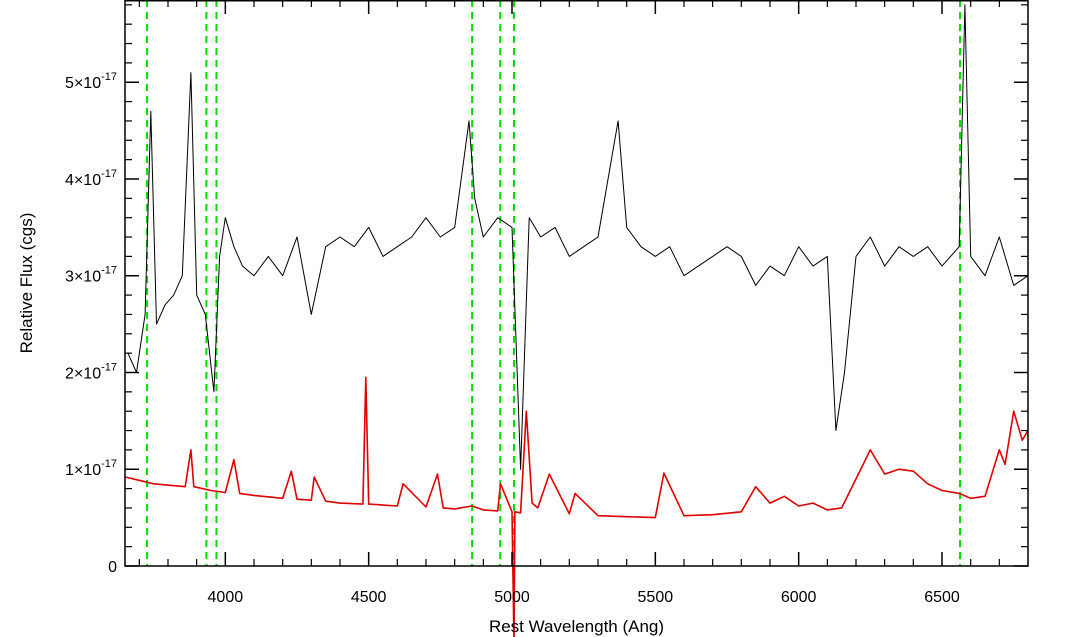 The width and height of the screenshot is (1069, 637). What do you see at coordinates (91, 178) in the screenshot?
I see `y-tick-label-5: 4×10⁻¹⁷` at bounding box center [91, 178].